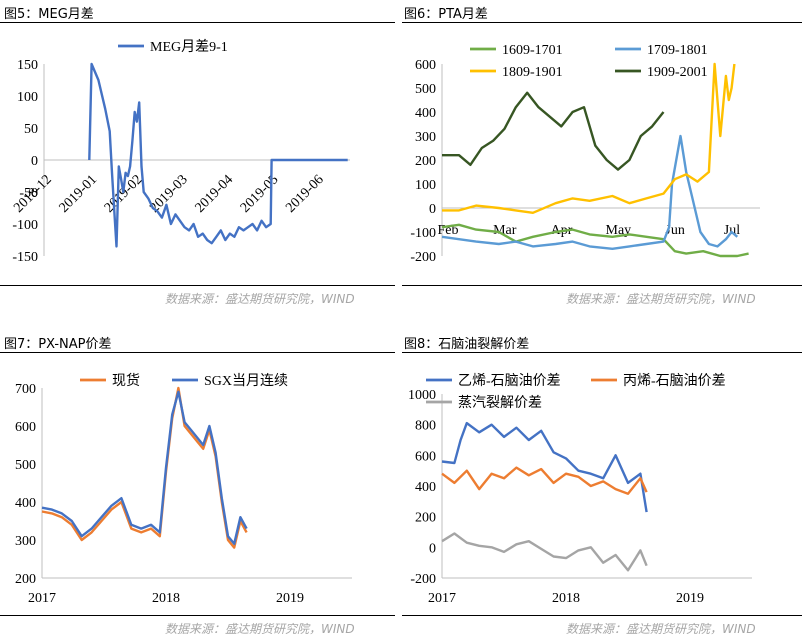 This screenshot has height=637, width=802. I want to click on source-note-fig6: 数据来源：盛达期货研究院，WIND, so click(661, 299).